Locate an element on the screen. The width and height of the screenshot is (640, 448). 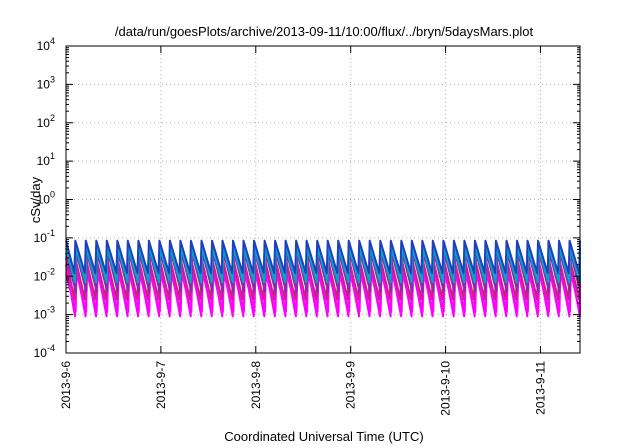
x-tick-label: 2013-9-11 is located at coordinates (540, 388).